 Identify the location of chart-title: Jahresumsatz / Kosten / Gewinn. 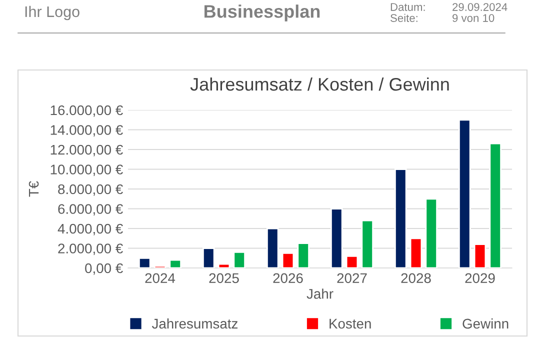
(319, 84).